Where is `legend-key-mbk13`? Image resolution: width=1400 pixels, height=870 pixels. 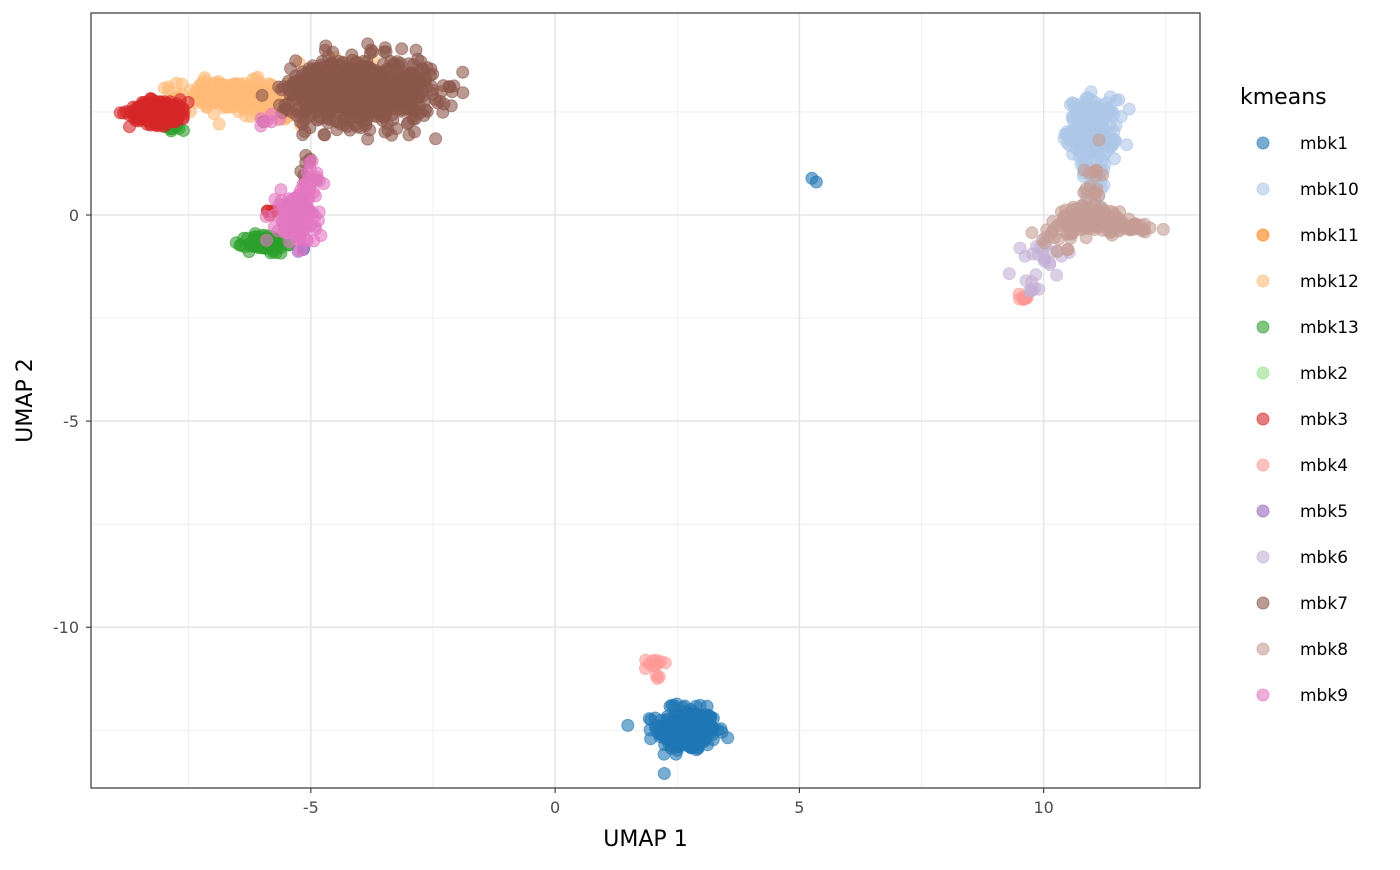
legend-key-mbk13 is located at coordinates (1263, 327).